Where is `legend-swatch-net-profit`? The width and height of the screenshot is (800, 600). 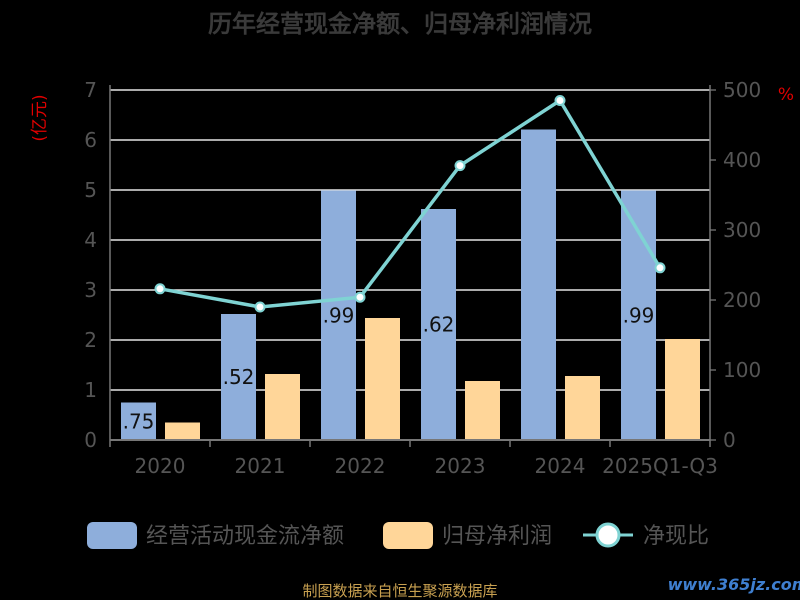 legend-swatch-net-profit is located at coordinates (408, 535).